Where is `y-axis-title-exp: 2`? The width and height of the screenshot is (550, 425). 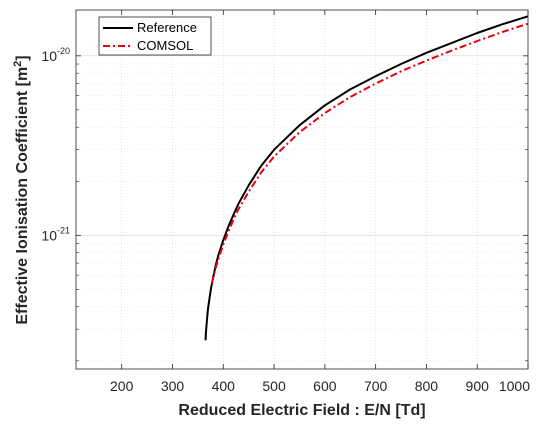 y-axis-title-exp: 2 is located at coordinates (18, 64).